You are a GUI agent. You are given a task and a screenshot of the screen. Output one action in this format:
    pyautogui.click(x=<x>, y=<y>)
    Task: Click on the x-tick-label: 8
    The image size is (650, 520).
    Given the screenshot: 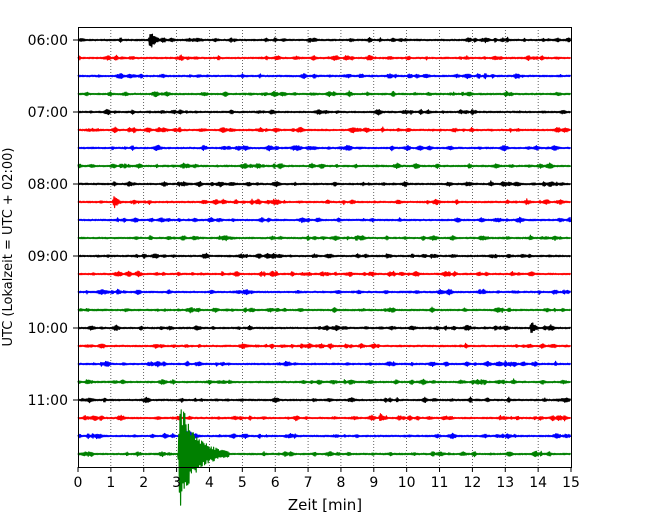 What is the action you would take?
    pyautogui.click(x=340, y=483)
    